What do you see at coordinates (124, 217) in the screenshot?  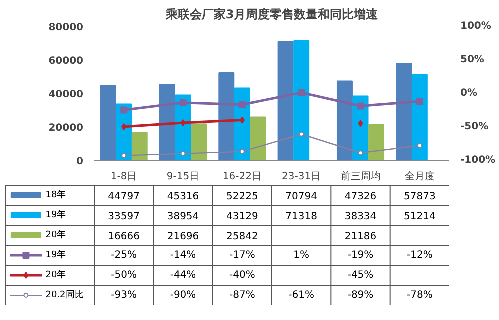 I see `data-label: 33597` at bounding box center [124, 217].